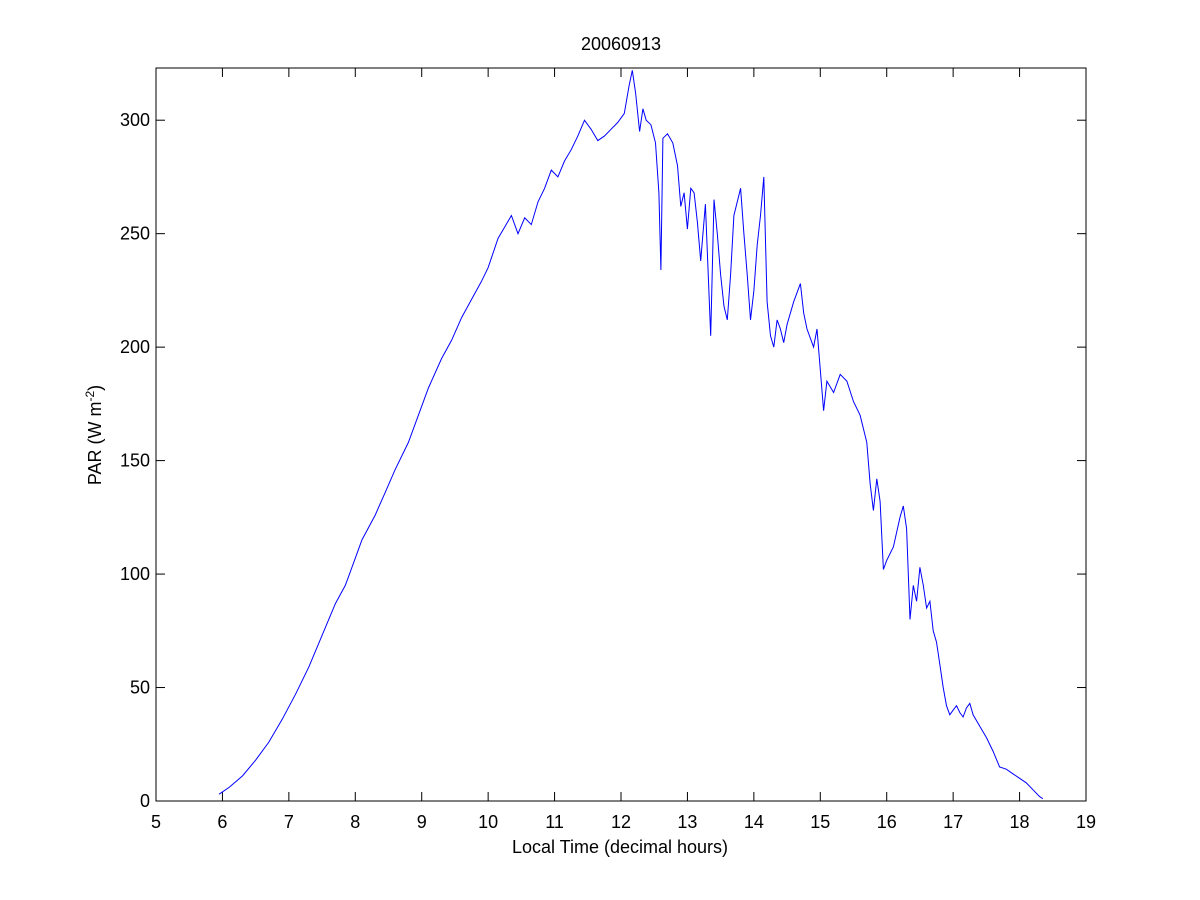  What do you see at coordinates (95, 388) in the screenshot?
I see `y-axis-label-close: )` at bounding box center [95, 388].